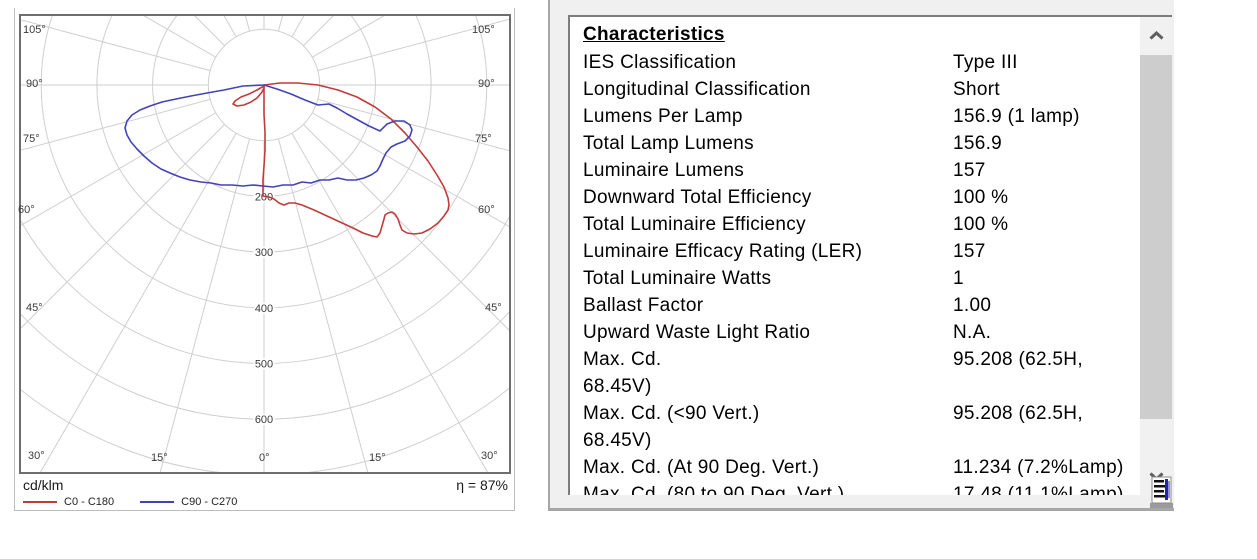 Image resolution: width=1257 pixels, height=559 pixels. What do you see at coordinates (697, 332) in the screenshot?
I see `row-label: Upward Waste Light Ratio` at bounding box center [697, 332].